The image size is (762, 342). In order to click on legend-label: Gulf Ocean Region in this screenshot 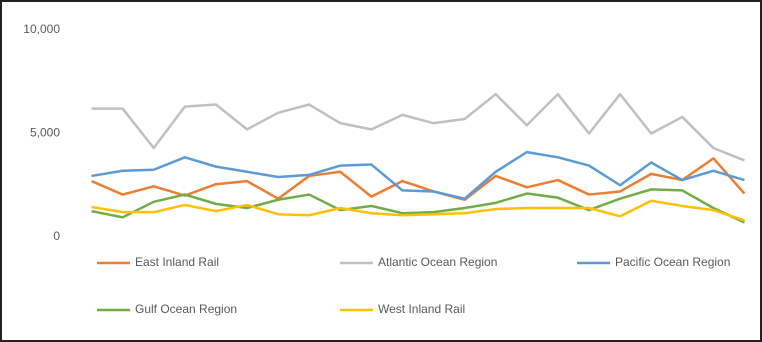, I will do `click(186, 309)`.